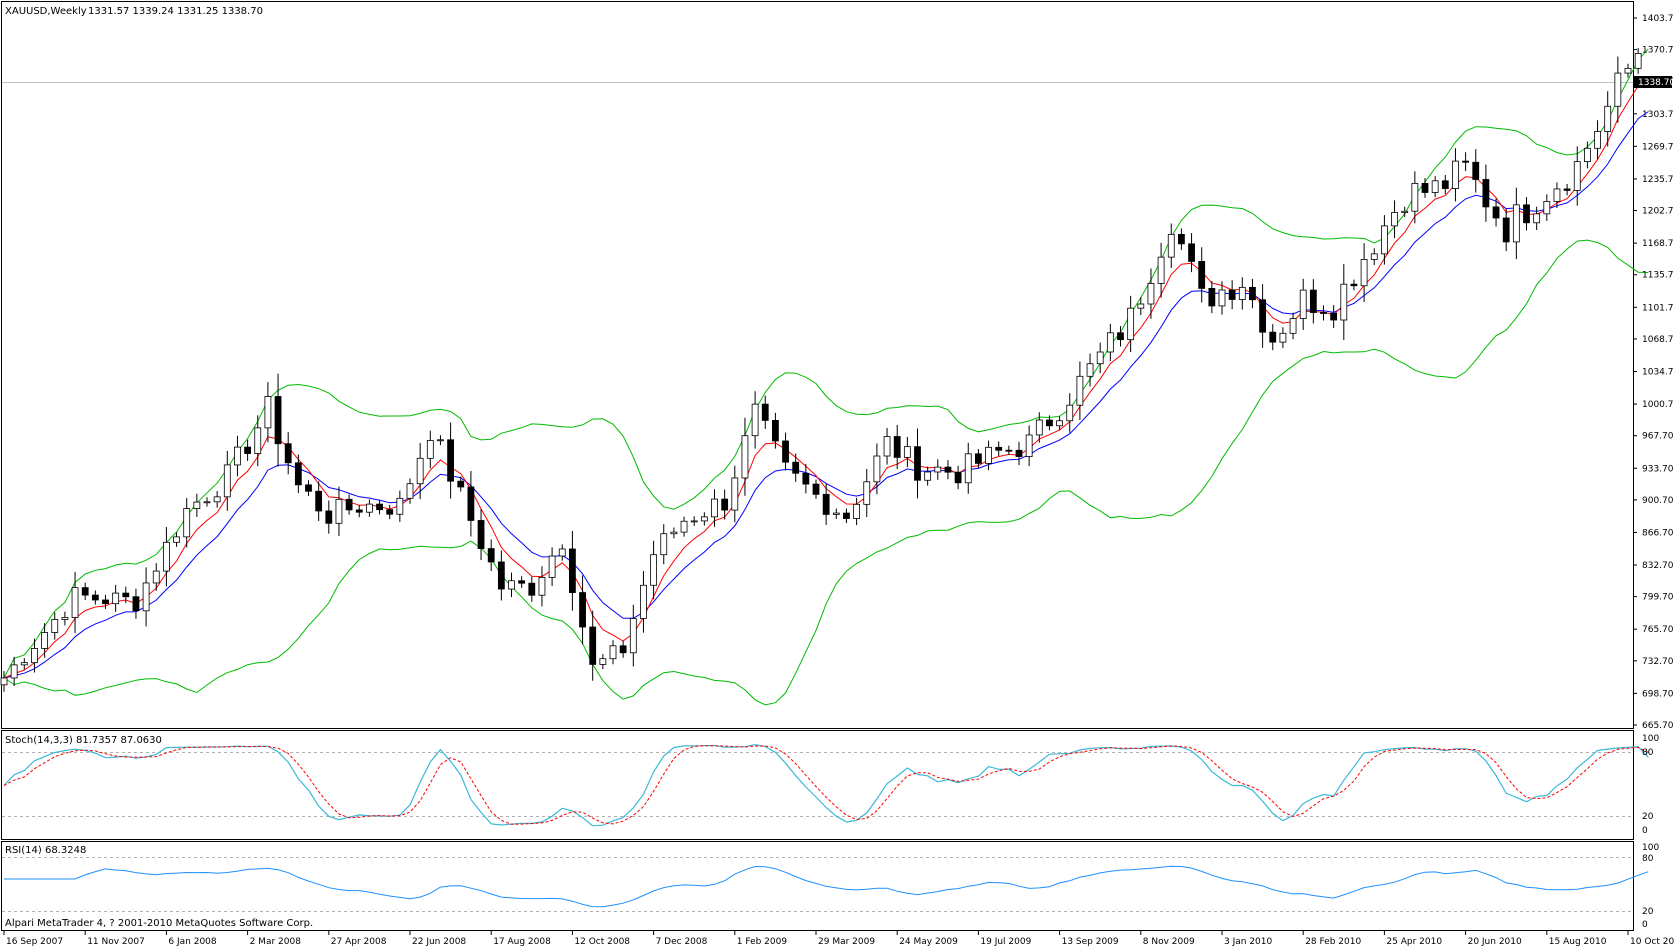 Image resolution: width=1674 pixels, height=948 pixels. I want to click on time-tick-label: 11 Nov 2007, so click(116, 942).